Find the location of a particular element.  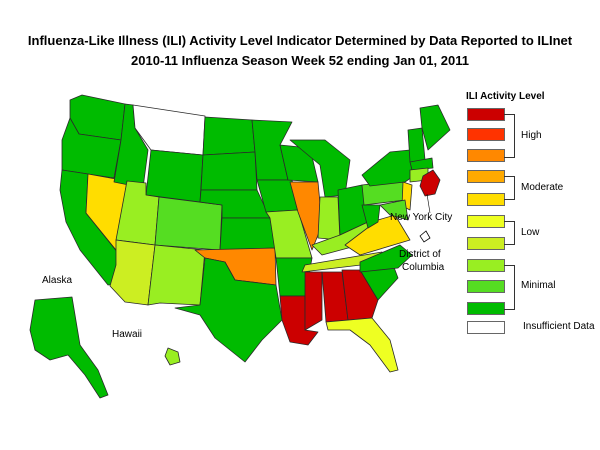

state-mississippi is located at coordinates (313, 301).